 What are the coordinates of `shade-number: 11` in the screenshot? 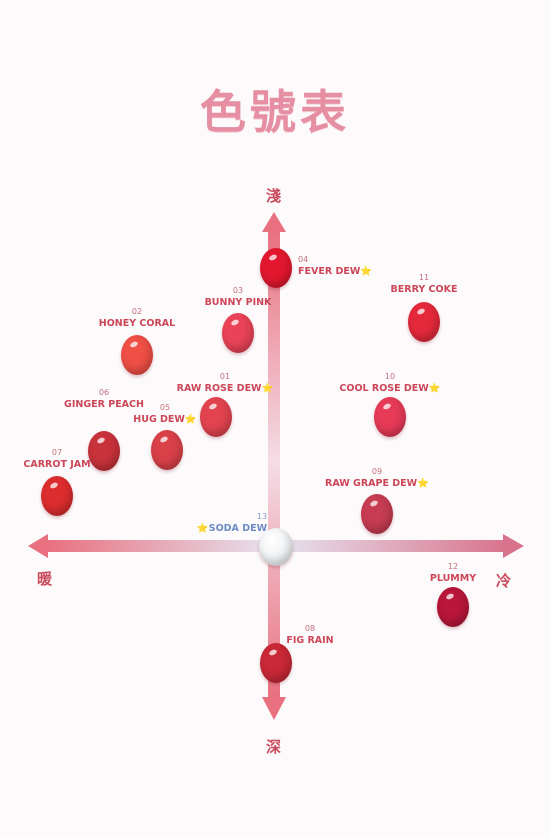 It's located at (424, 277).